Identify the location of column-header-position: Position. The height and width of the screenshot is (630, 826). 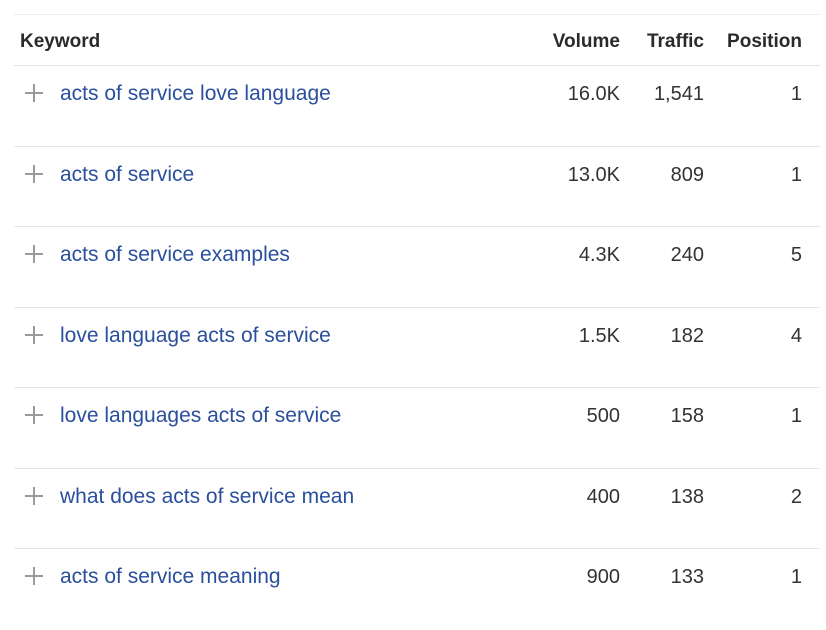
(764, 41).